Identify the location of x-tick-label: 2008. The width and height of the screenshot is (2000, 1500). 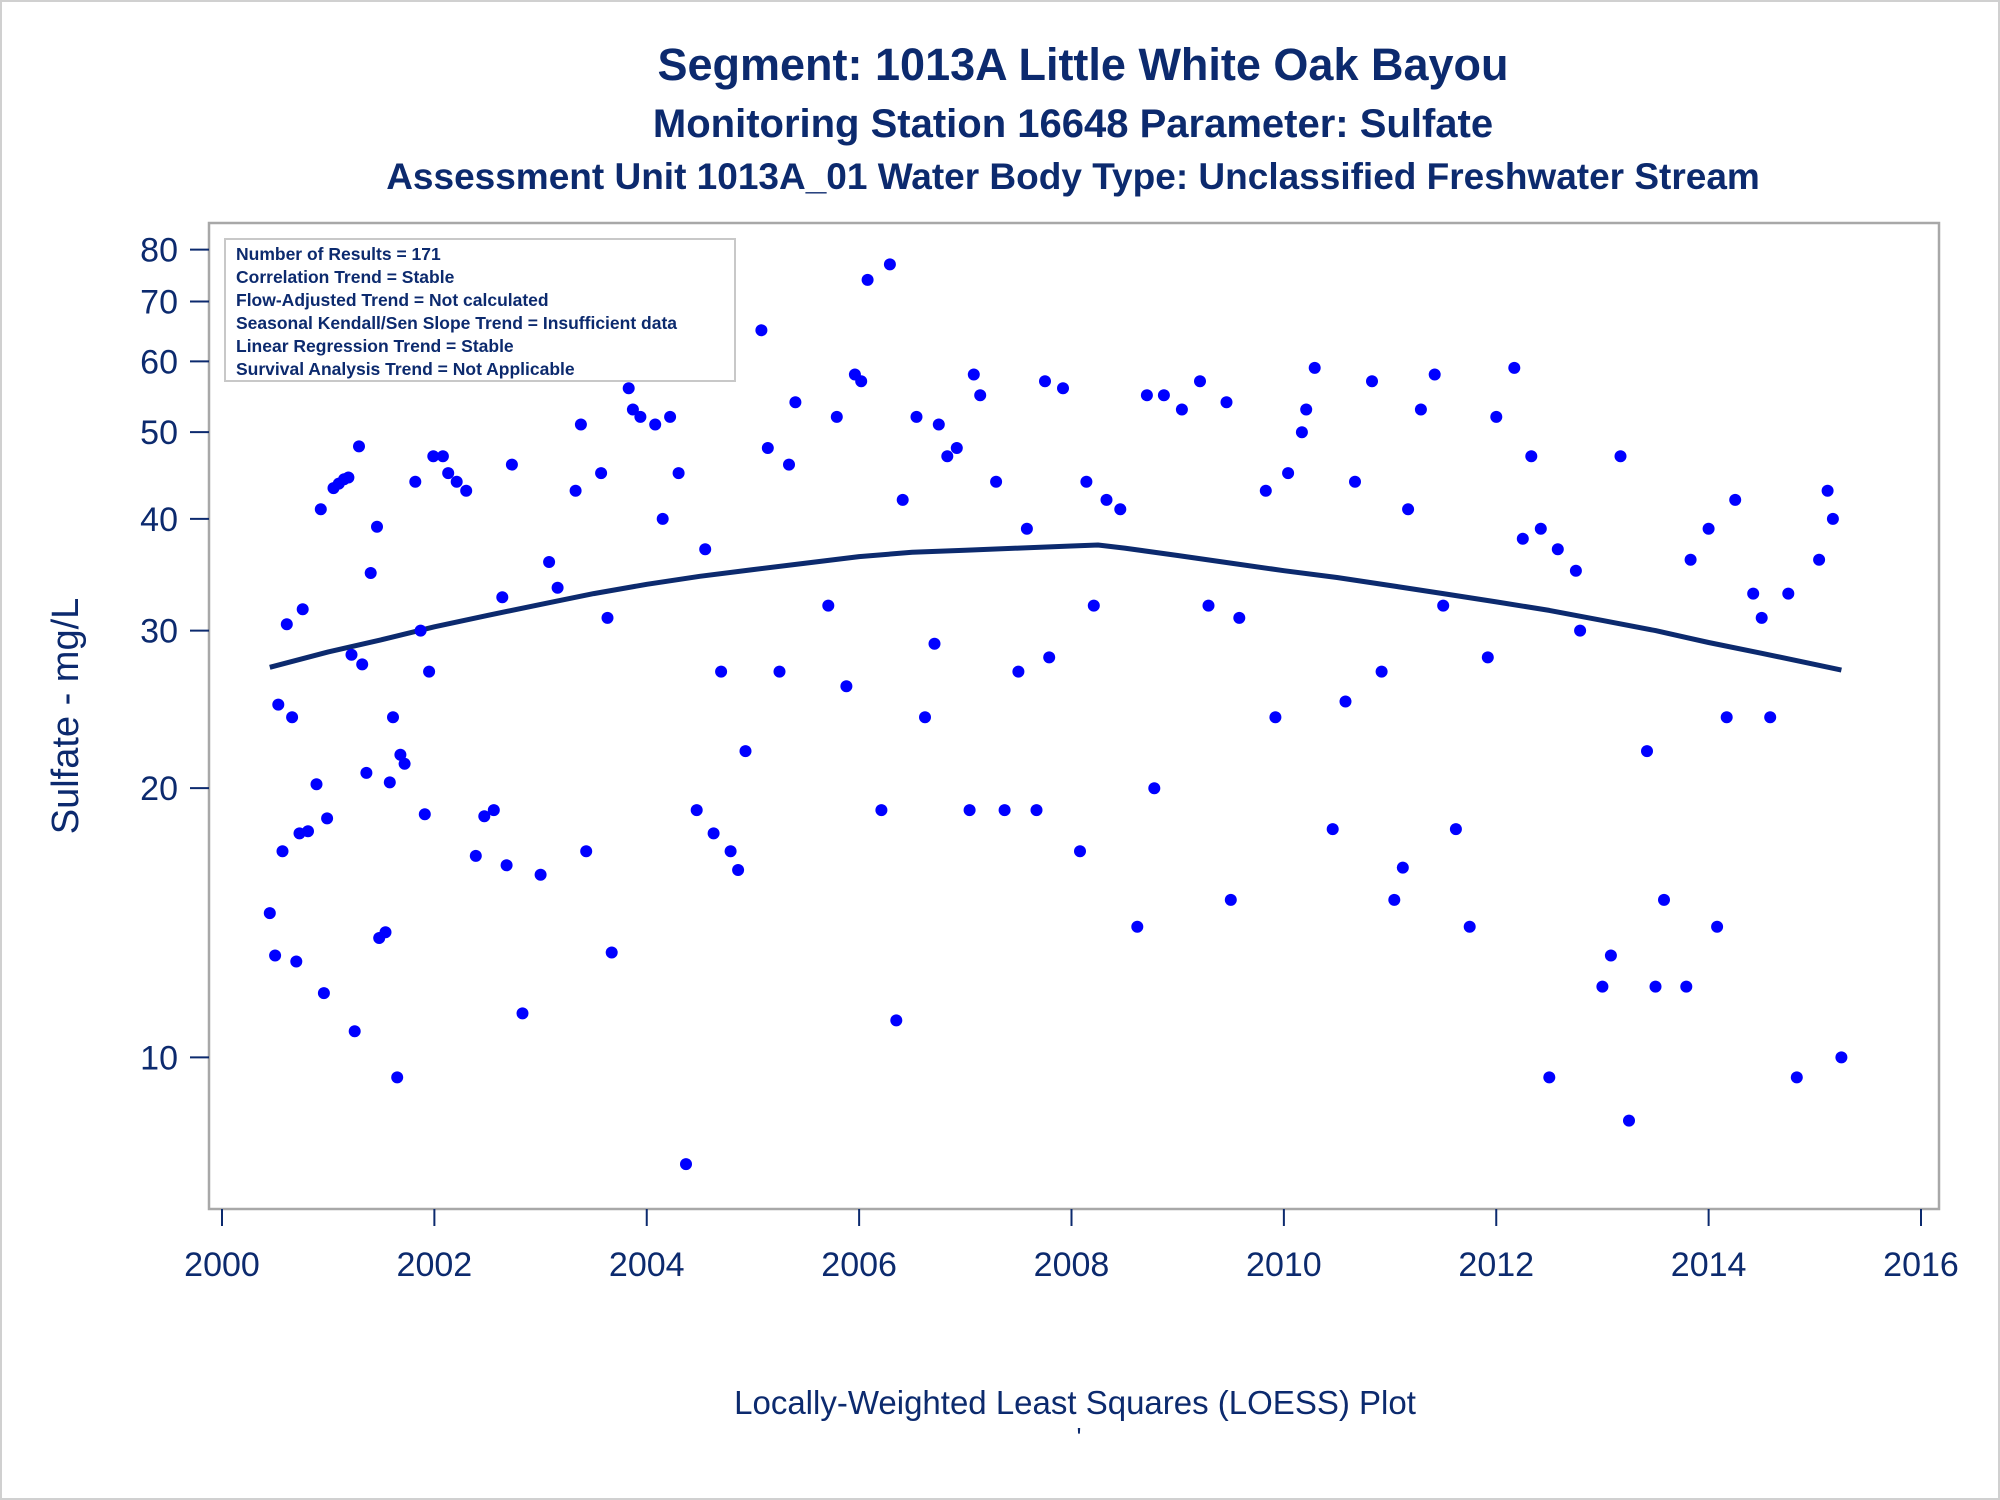
(1072, 1265).